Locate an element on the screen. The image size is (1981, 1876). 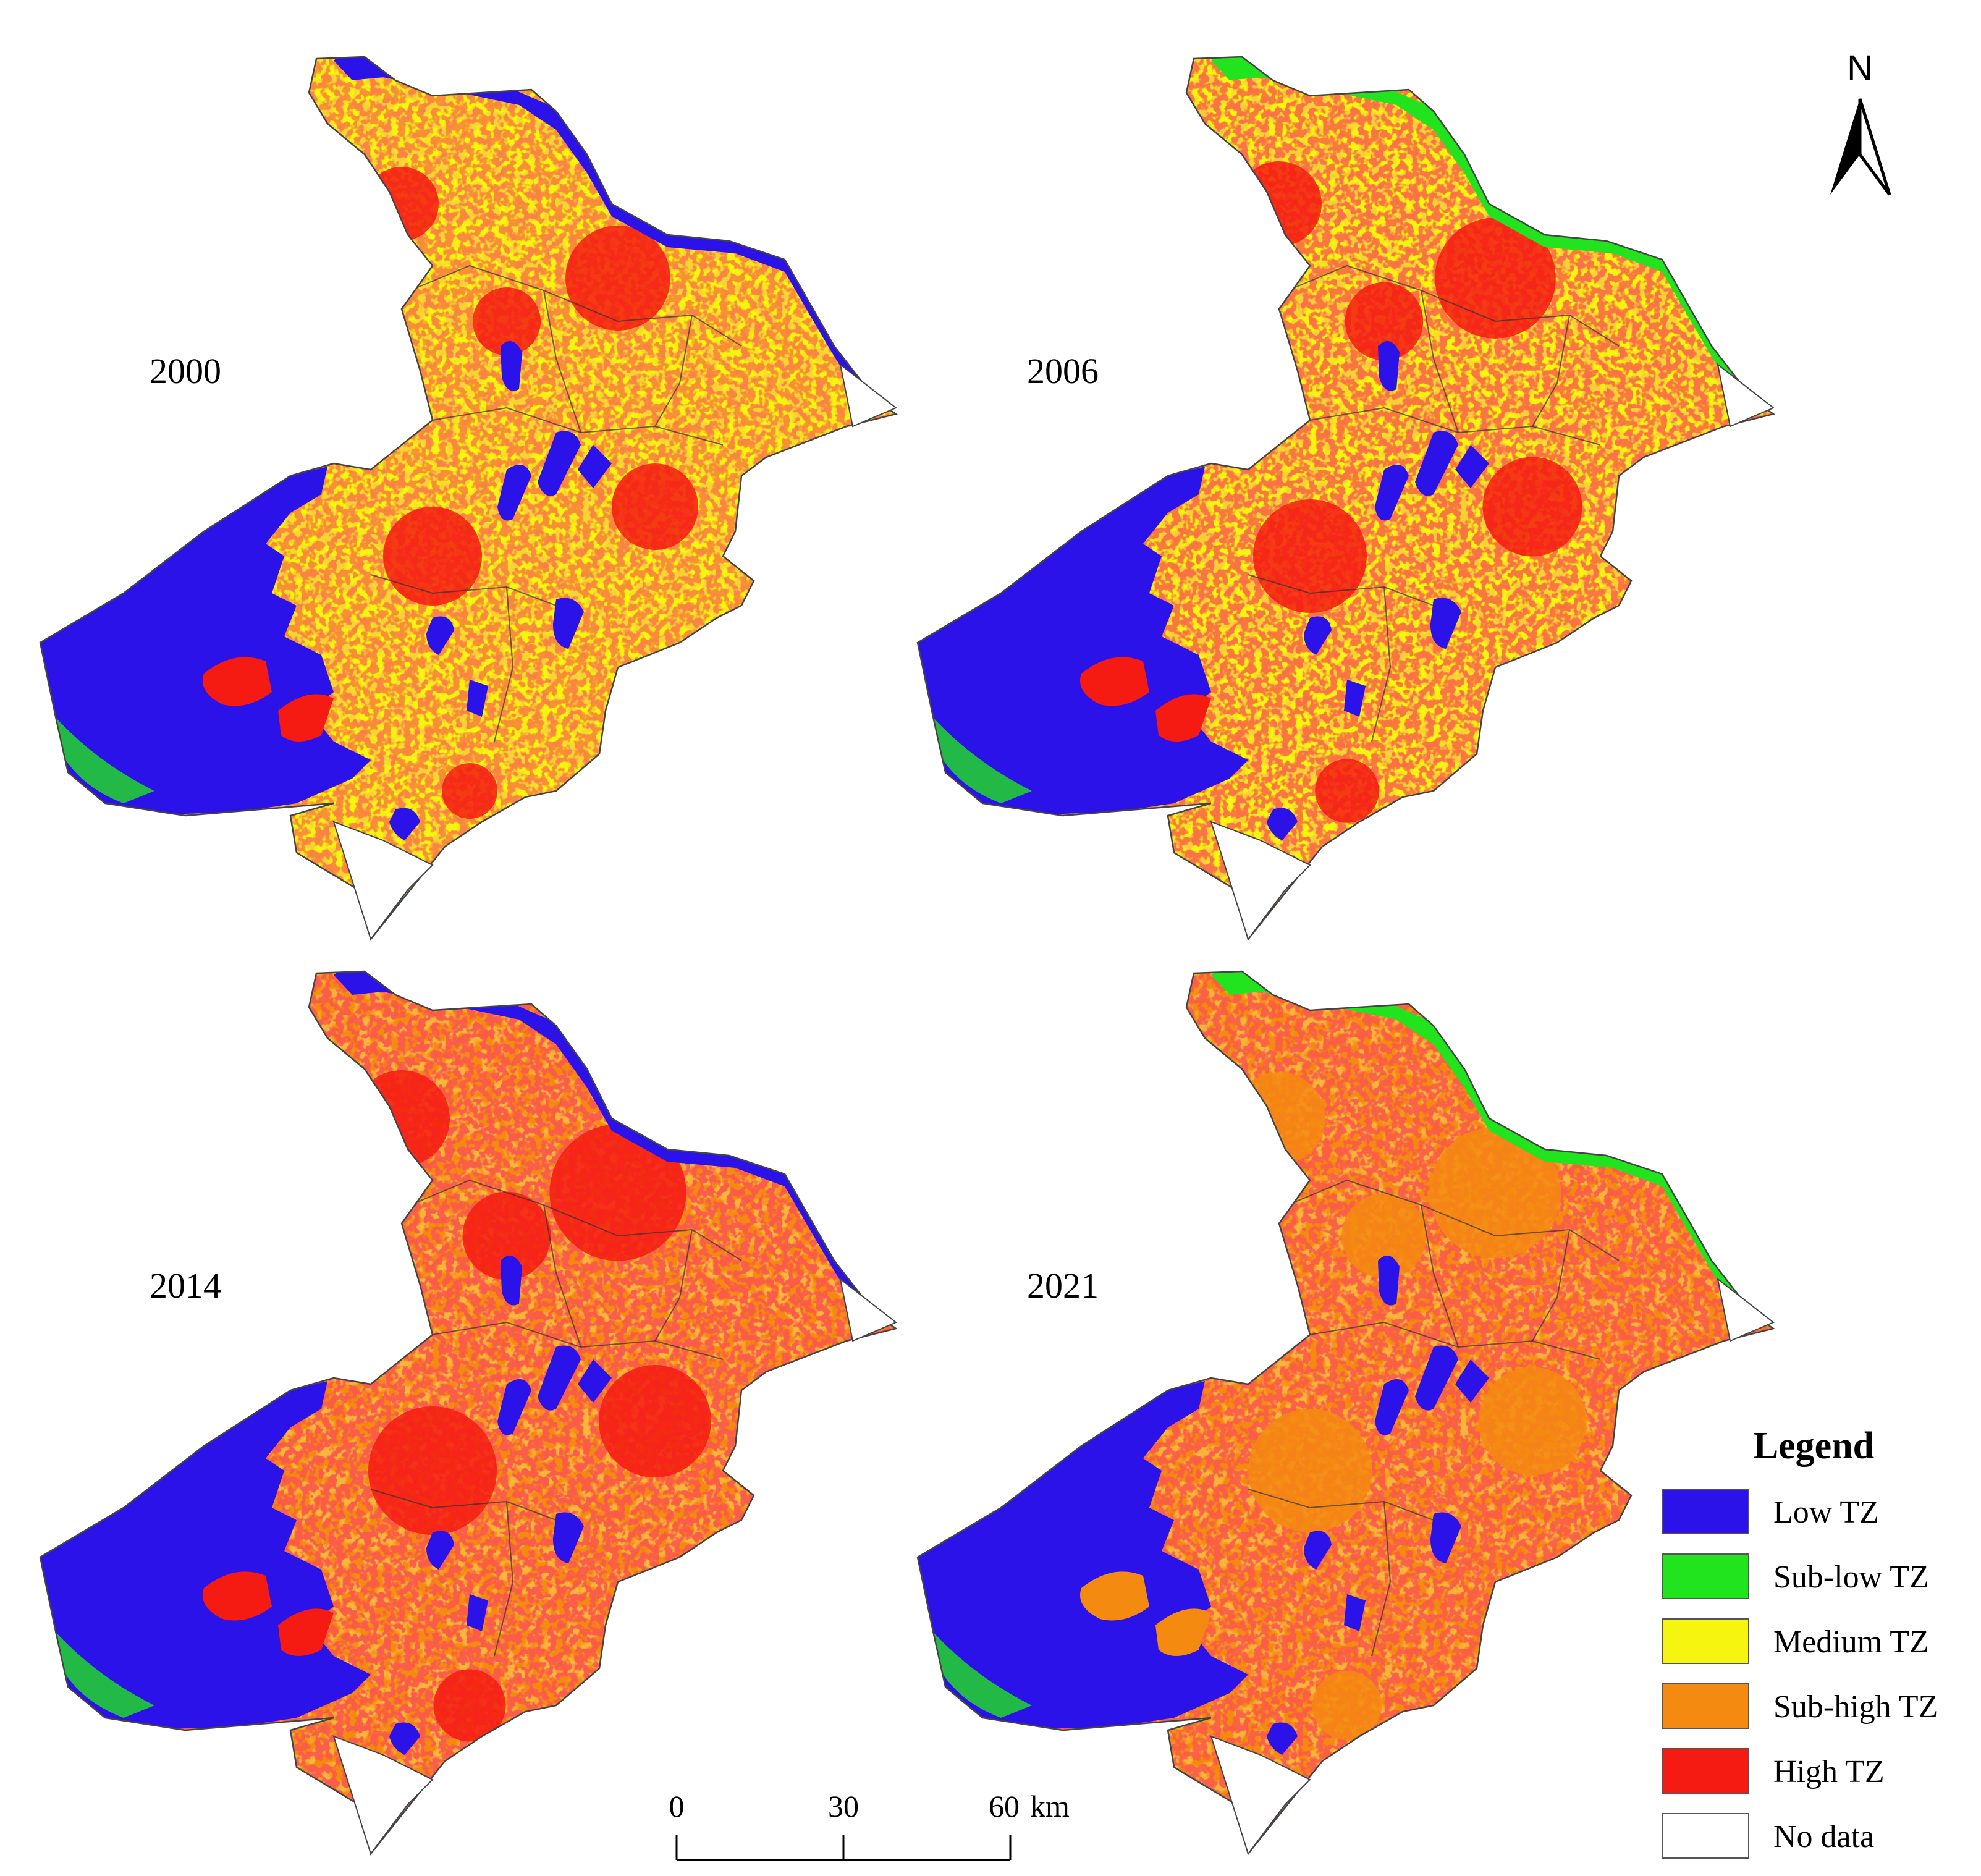
legend-item-low: Low TZ is located at coordinates (1771, 1511).